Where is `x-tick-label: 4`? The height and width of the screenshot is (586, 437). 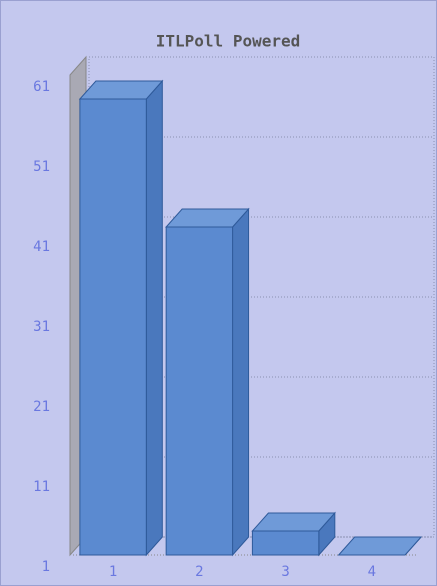
x-tick-label: 4 is located at coordinates (372, 572).